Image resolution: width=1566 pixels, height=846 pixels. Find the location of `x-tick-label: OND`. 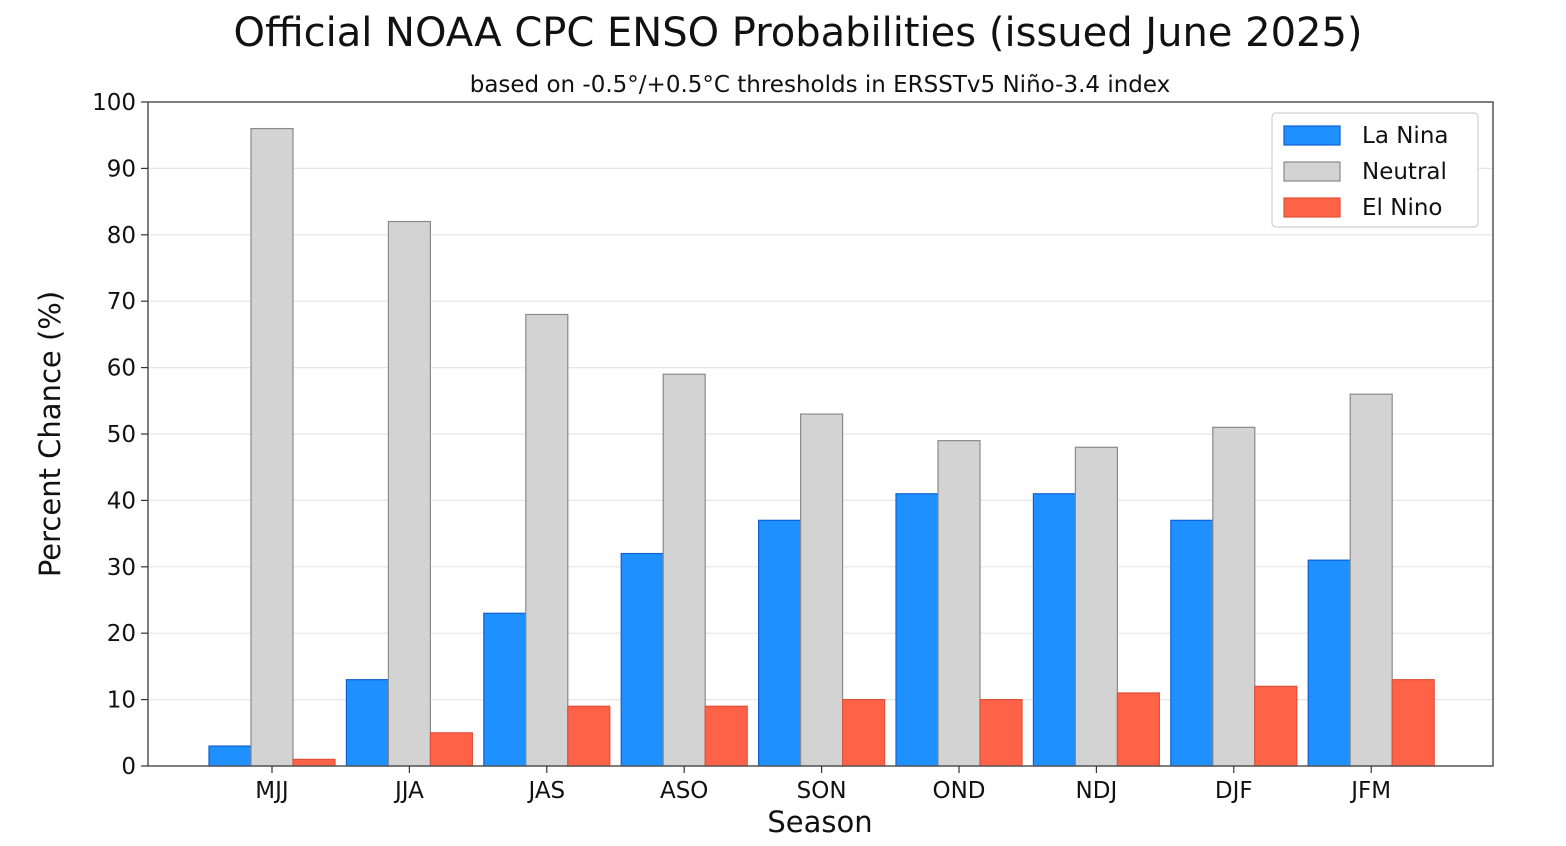

x-tick-label: OND is located at coordinates (958, 791).